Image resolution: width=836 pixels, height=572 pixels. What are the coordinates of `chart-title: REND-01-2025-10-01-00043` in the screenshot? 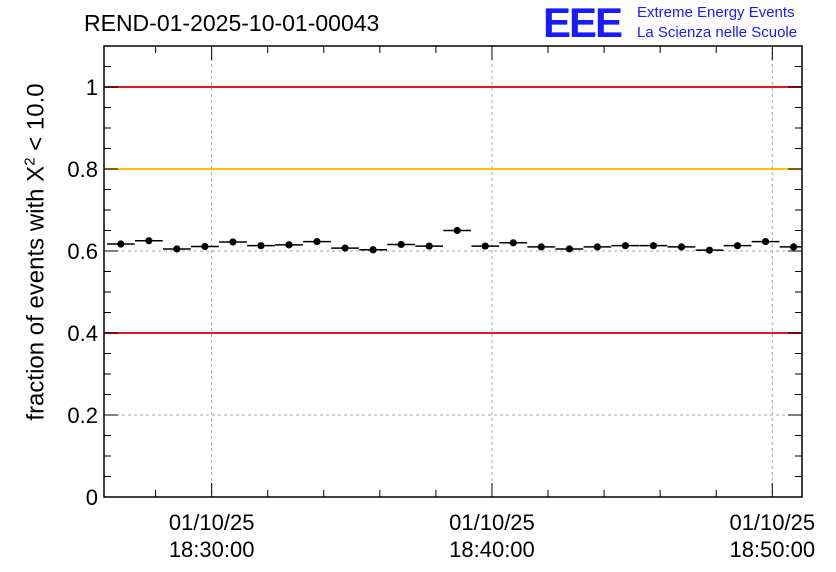 It's located at (232, 23).